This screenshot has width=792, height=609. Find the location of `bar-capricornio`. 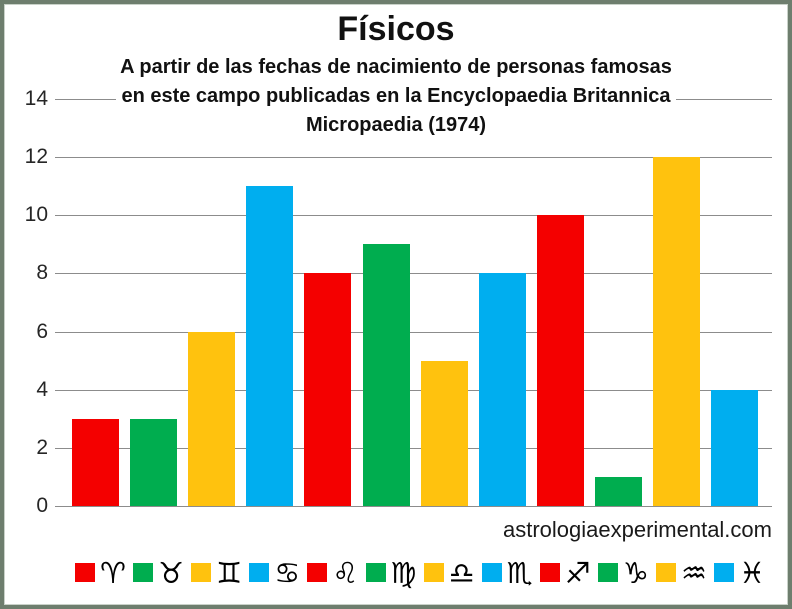

bar-capricornio is located at coordinates (618, 491).